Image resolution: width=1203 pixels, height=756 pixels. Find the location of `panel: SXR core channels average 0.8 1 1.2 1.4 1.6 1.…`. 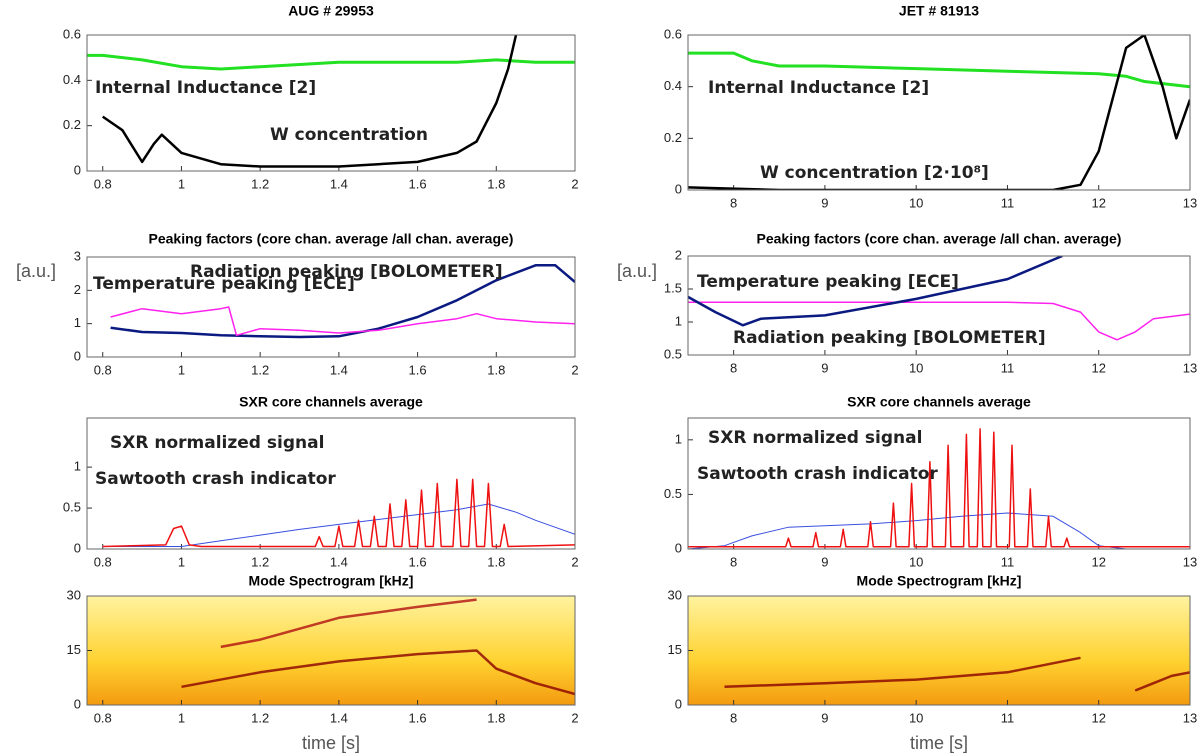

panel: SXR core channels average 0.8 1 1.2 1.4 1.6 1.… is located at coordinates (321, 482).